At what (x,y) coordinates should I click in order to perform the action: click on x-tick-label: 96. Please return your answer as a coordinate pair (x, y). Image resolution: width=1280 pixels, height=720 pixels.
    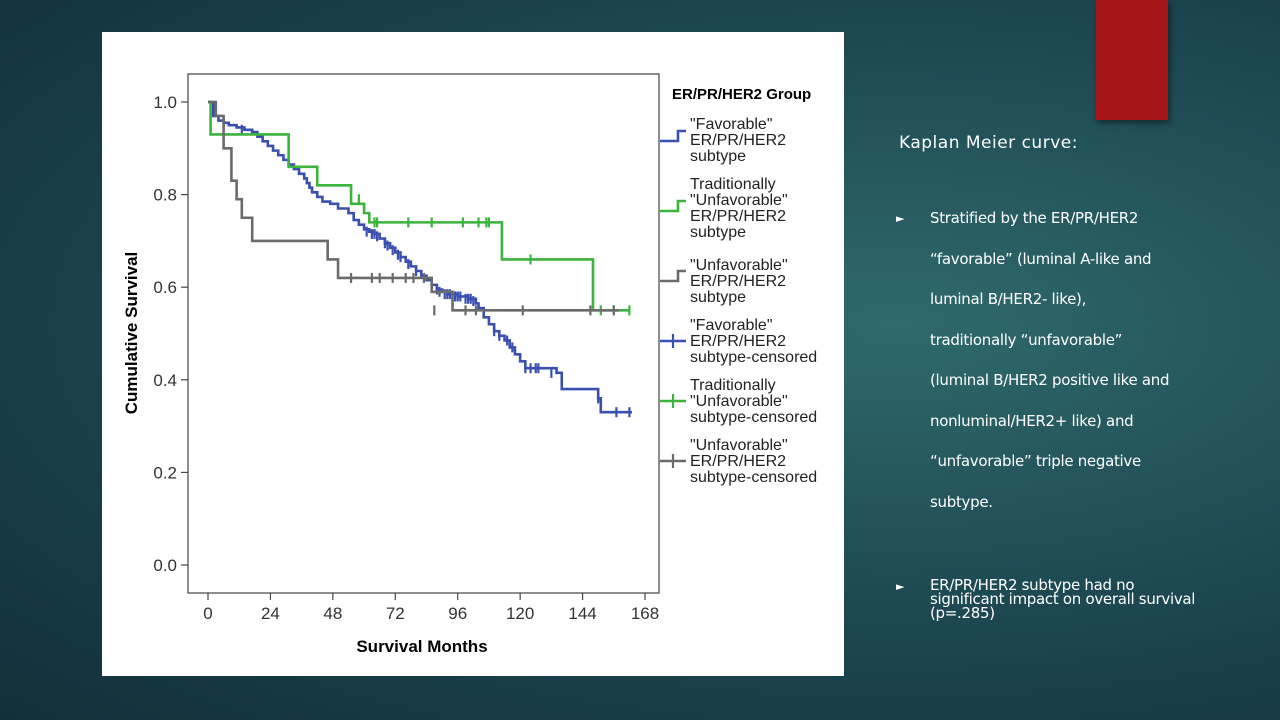
    Looking at the image, I should click on (457, 613).